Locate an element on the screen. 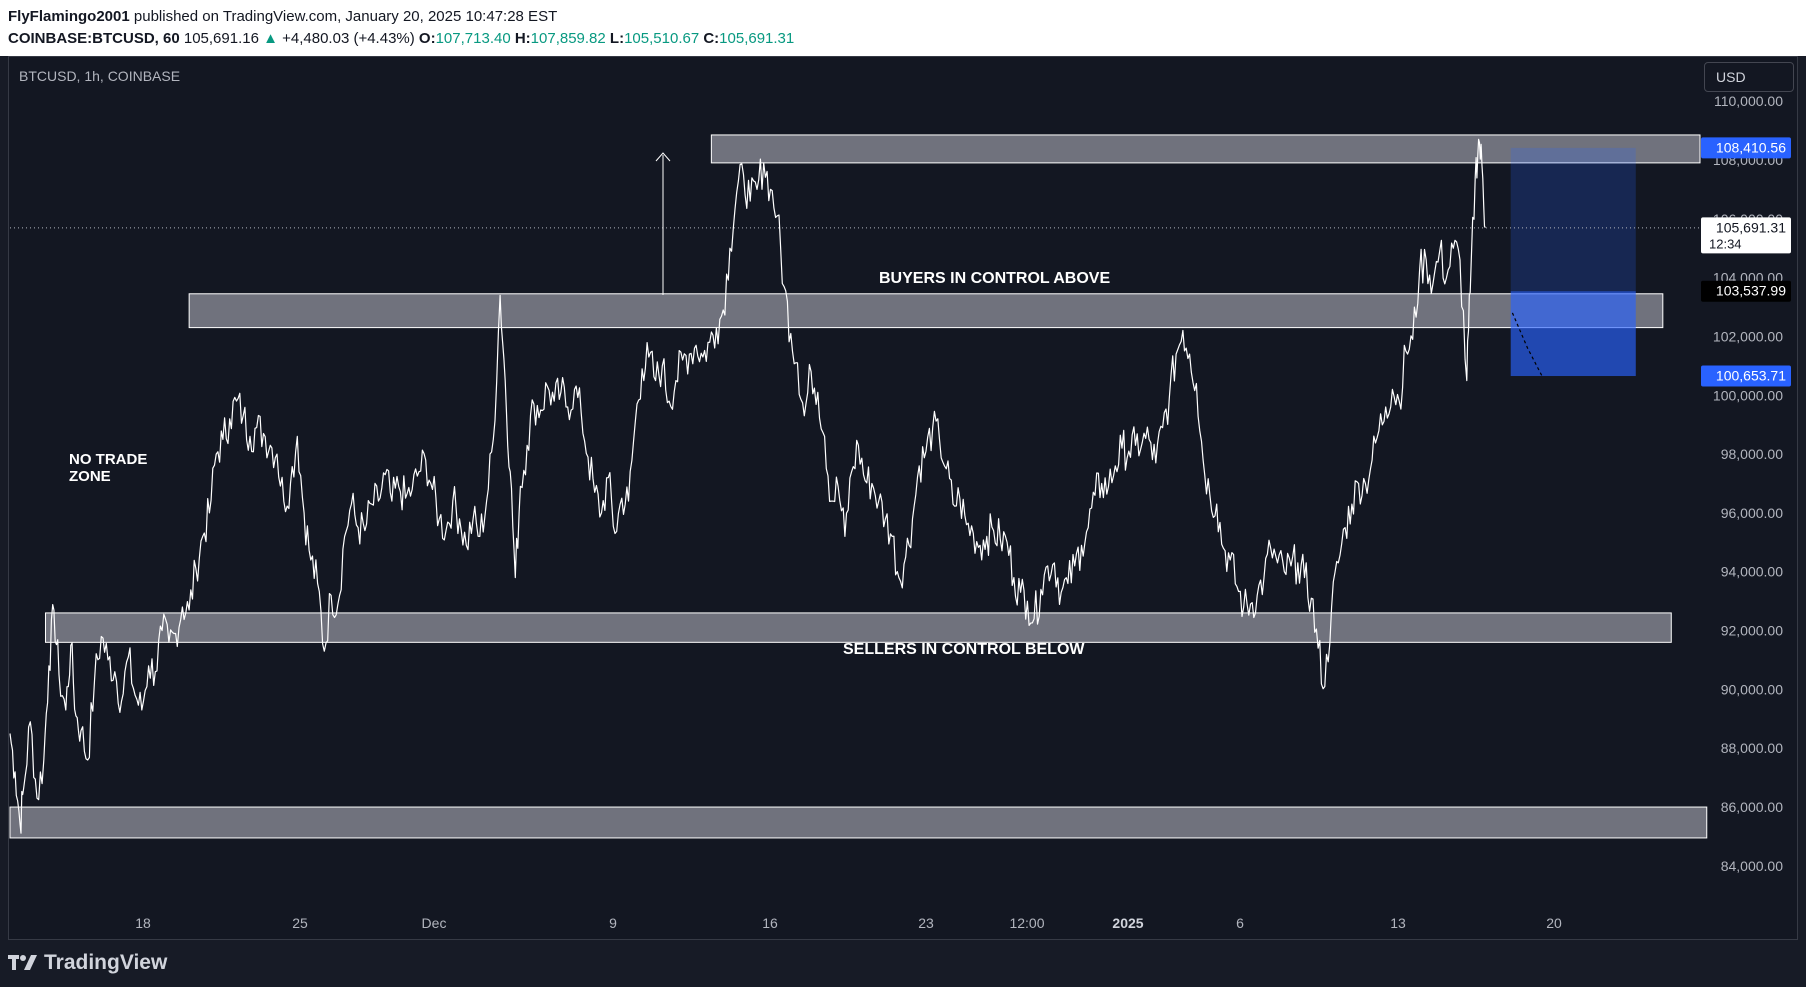 This screenshot has width=1806, height=987. no-trade-annotation-line1: NO TRADE is located at coordinates (108, 459).